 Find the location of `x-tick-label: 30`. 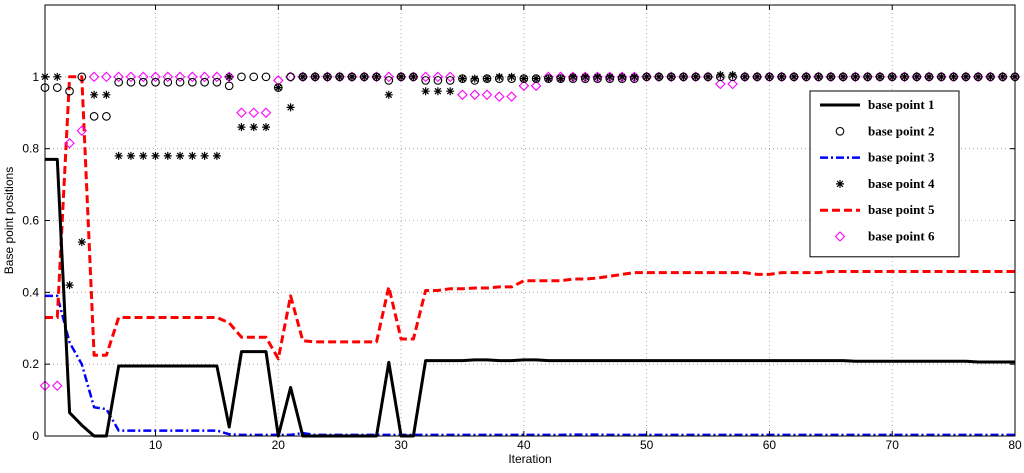

x-tick-label: 30 is located at coordinates (401, 445).